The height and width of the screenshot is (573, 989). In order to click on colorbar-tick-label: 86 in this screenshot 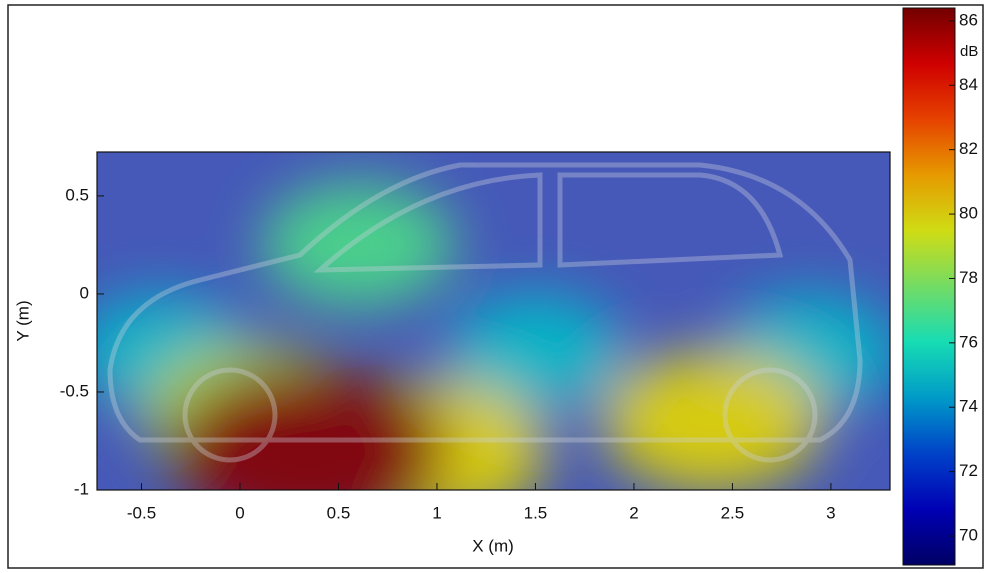, I will do `click(968, 19)`.